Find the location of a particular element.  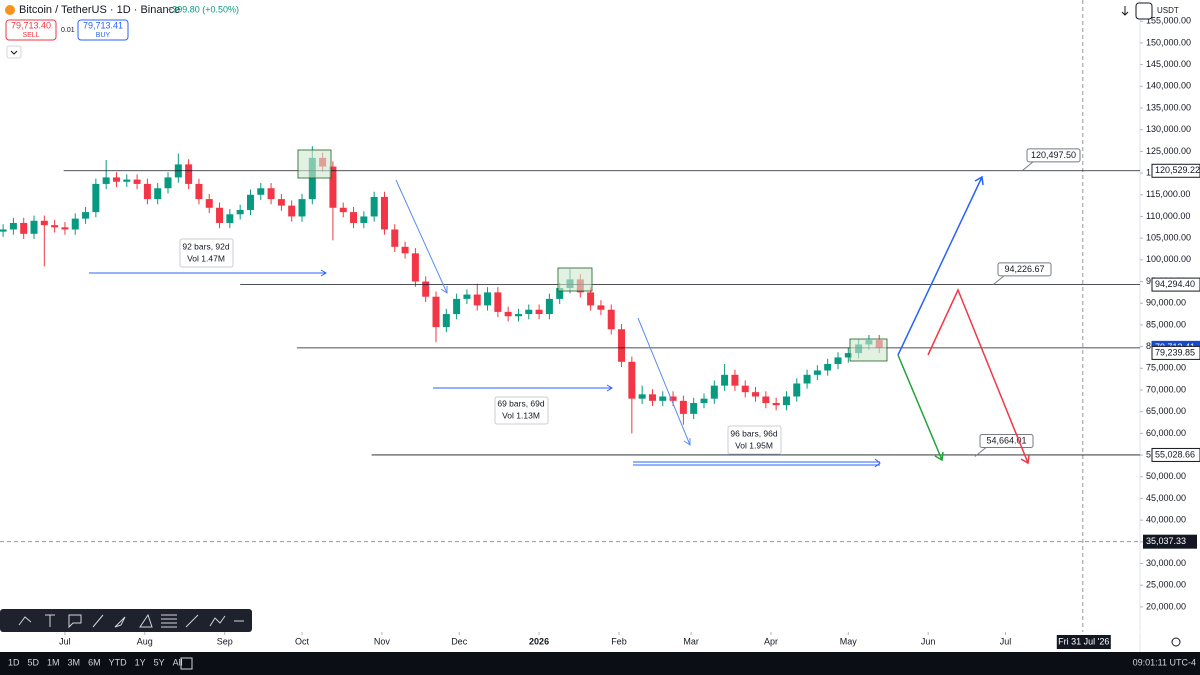

level-label: 94,294.40 is located at coordinates (1175, 284).